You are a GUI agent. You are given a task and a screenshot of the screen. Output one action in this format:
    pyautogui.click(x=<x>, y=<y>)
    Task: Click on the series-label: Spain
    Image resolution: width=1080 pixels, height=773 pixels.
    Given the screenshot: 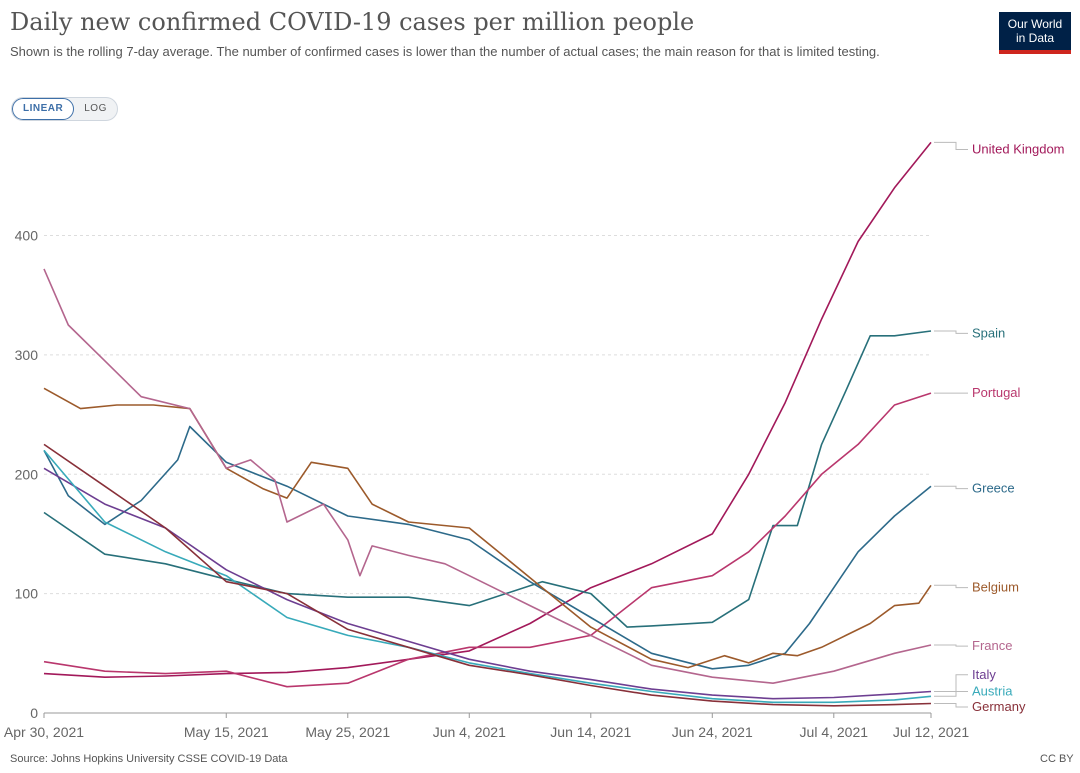 What is the action you would take?
    pyautogui.click(x=988, y=332)
    